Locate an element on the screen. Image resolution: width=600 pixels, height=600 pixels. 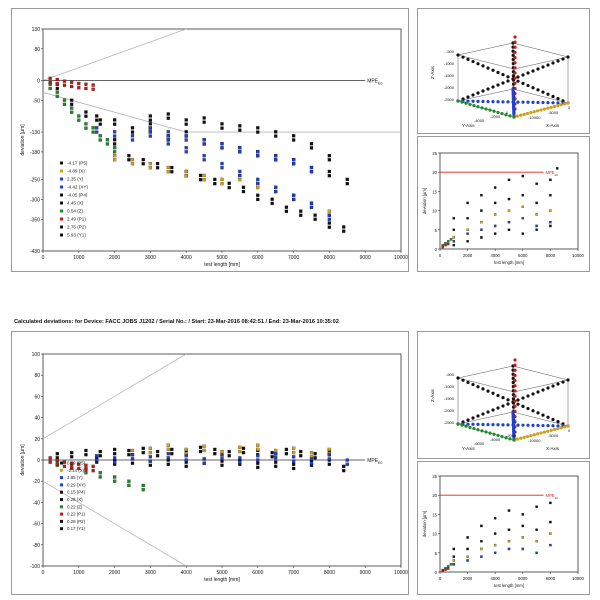
legend-label: -2.14 (X) is located at coordinates (76, 470).